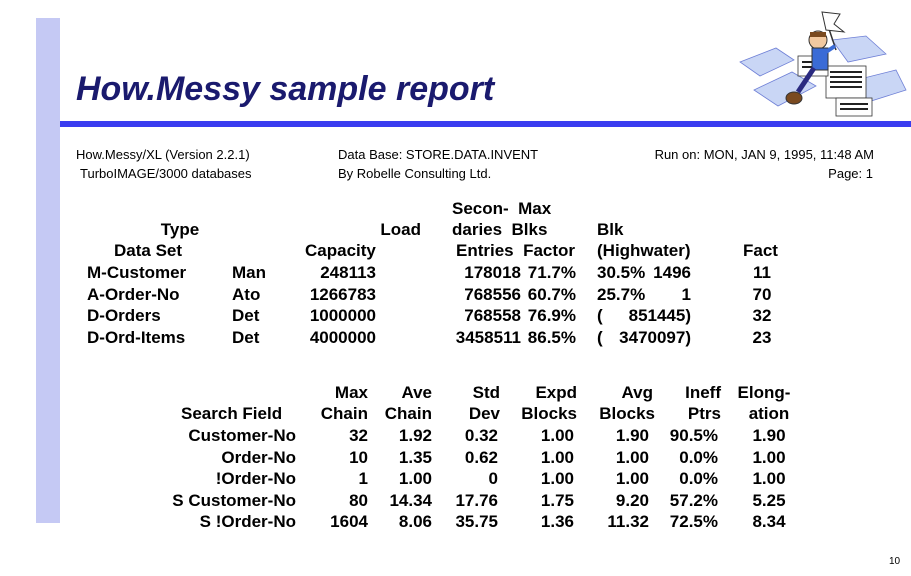  Describe the element at coordinates (342, 337) in the screenshot. I see `dataset-capacity: 4000000` at that location.